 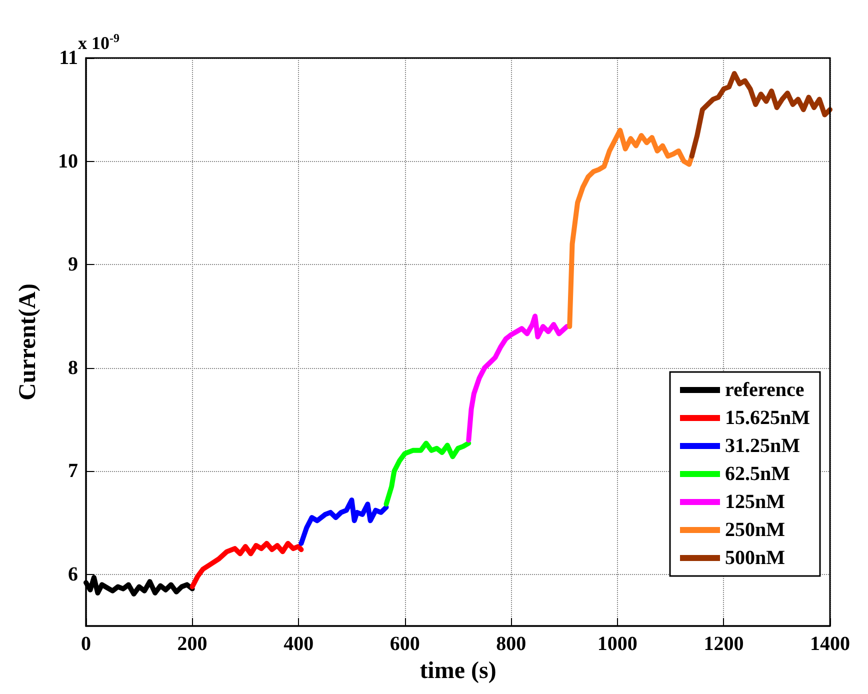 I want to click on y-tick-label: 8, so click(x=73, y=367).